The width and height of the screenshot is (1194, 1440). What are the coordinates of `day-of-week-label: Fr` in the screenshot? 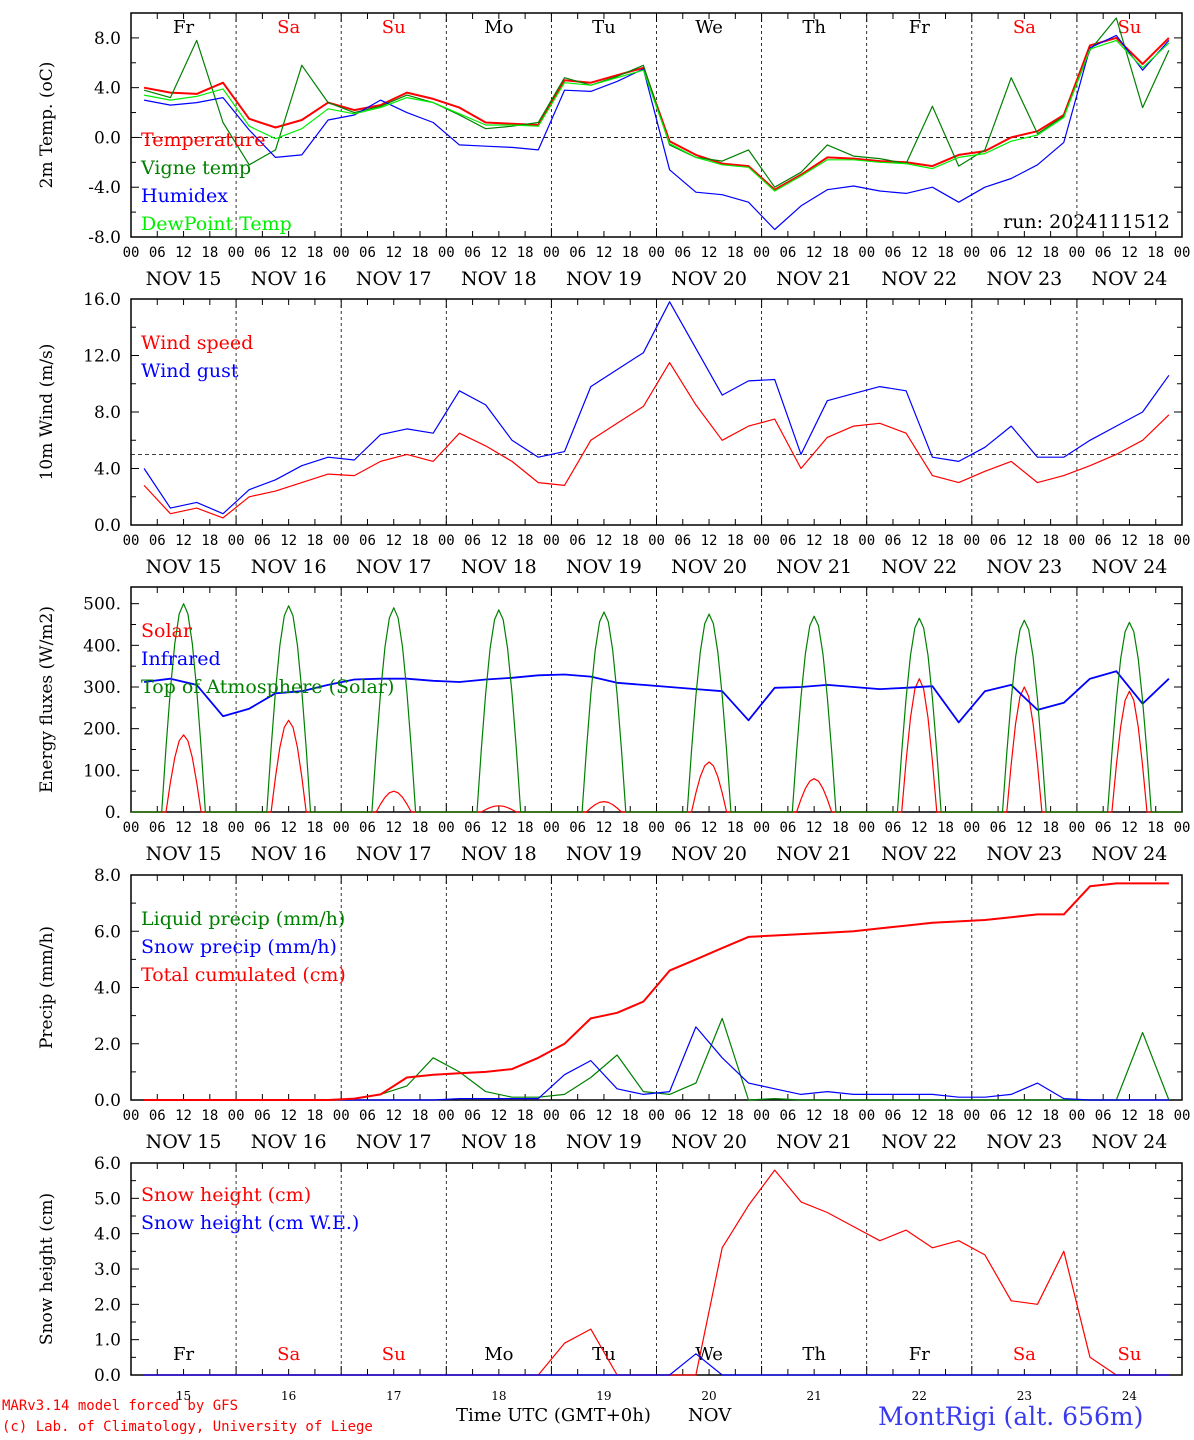 It's located at (919, 1354).